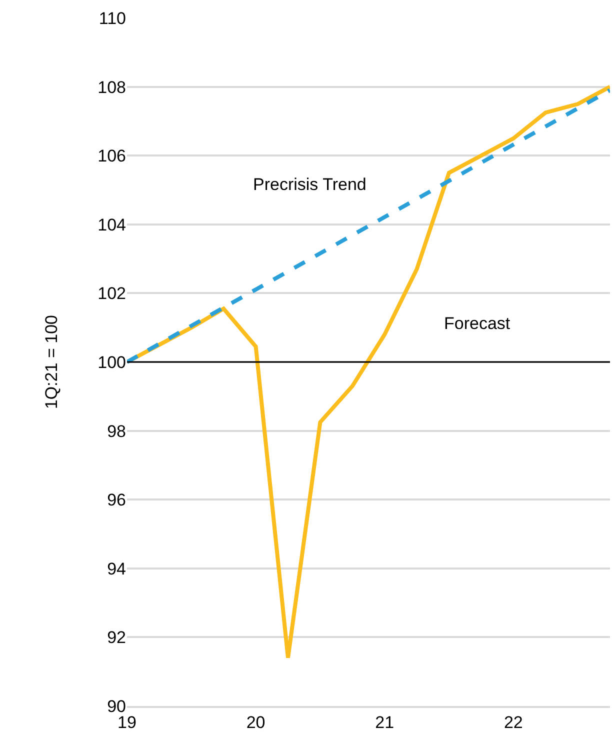 The image size is (612, 738). I want to click on y-tick-label: 92, so click(116, 638).